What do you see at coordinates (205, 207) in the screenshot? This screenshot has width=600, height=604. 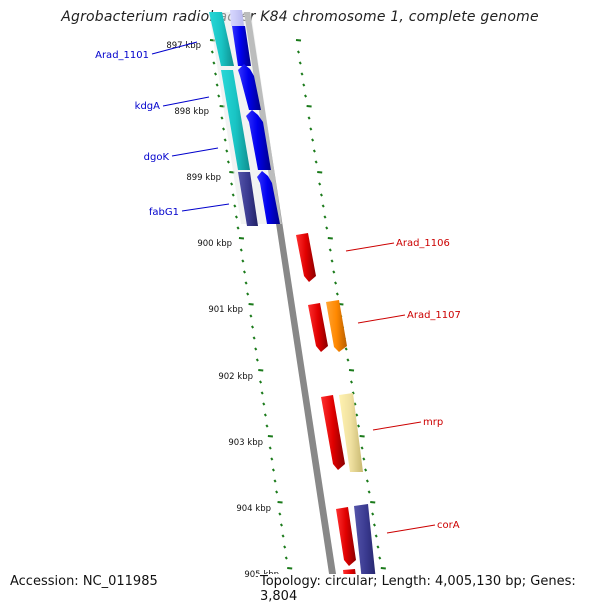 I see `leader-fabg1` at bounding box center [205, 207].